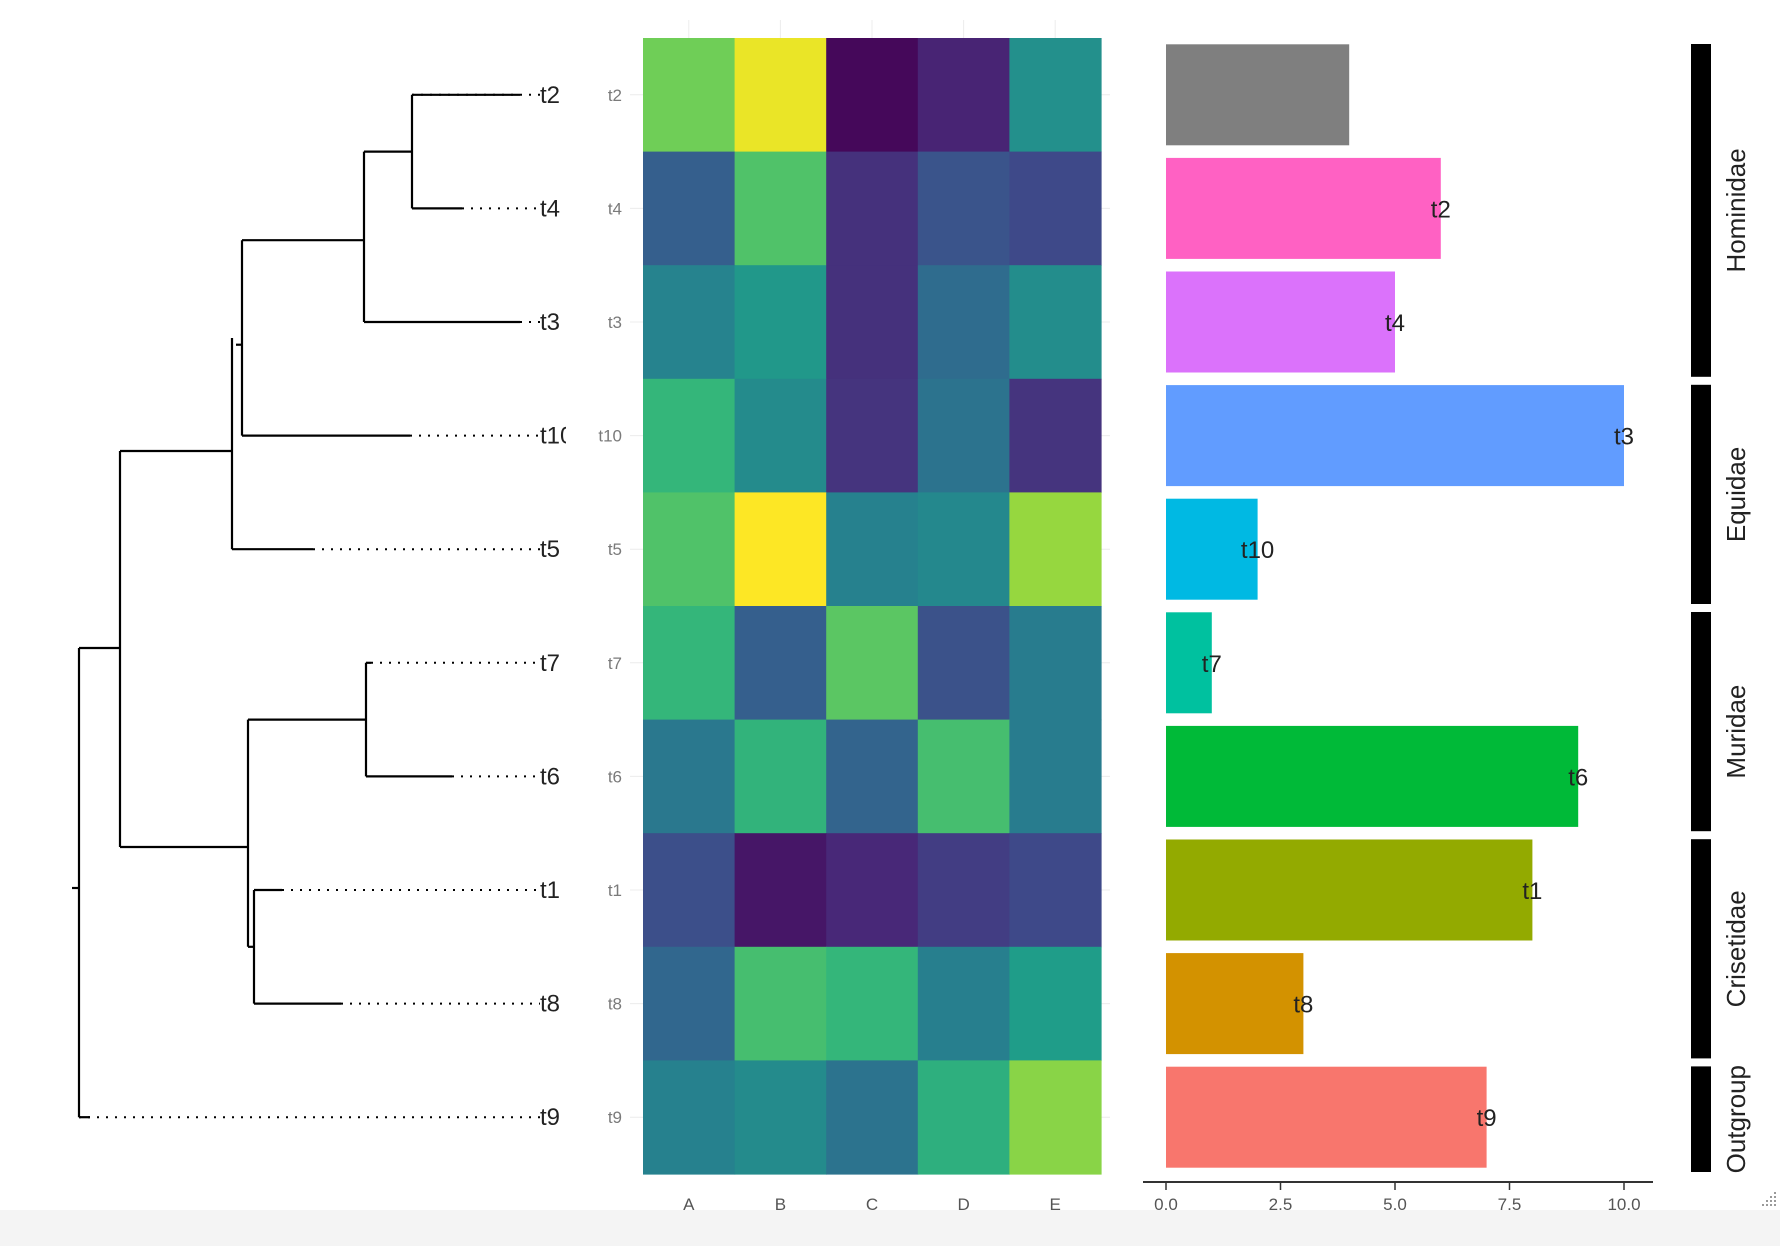  I want to click on bar-label: t10, so click(1257, 550).